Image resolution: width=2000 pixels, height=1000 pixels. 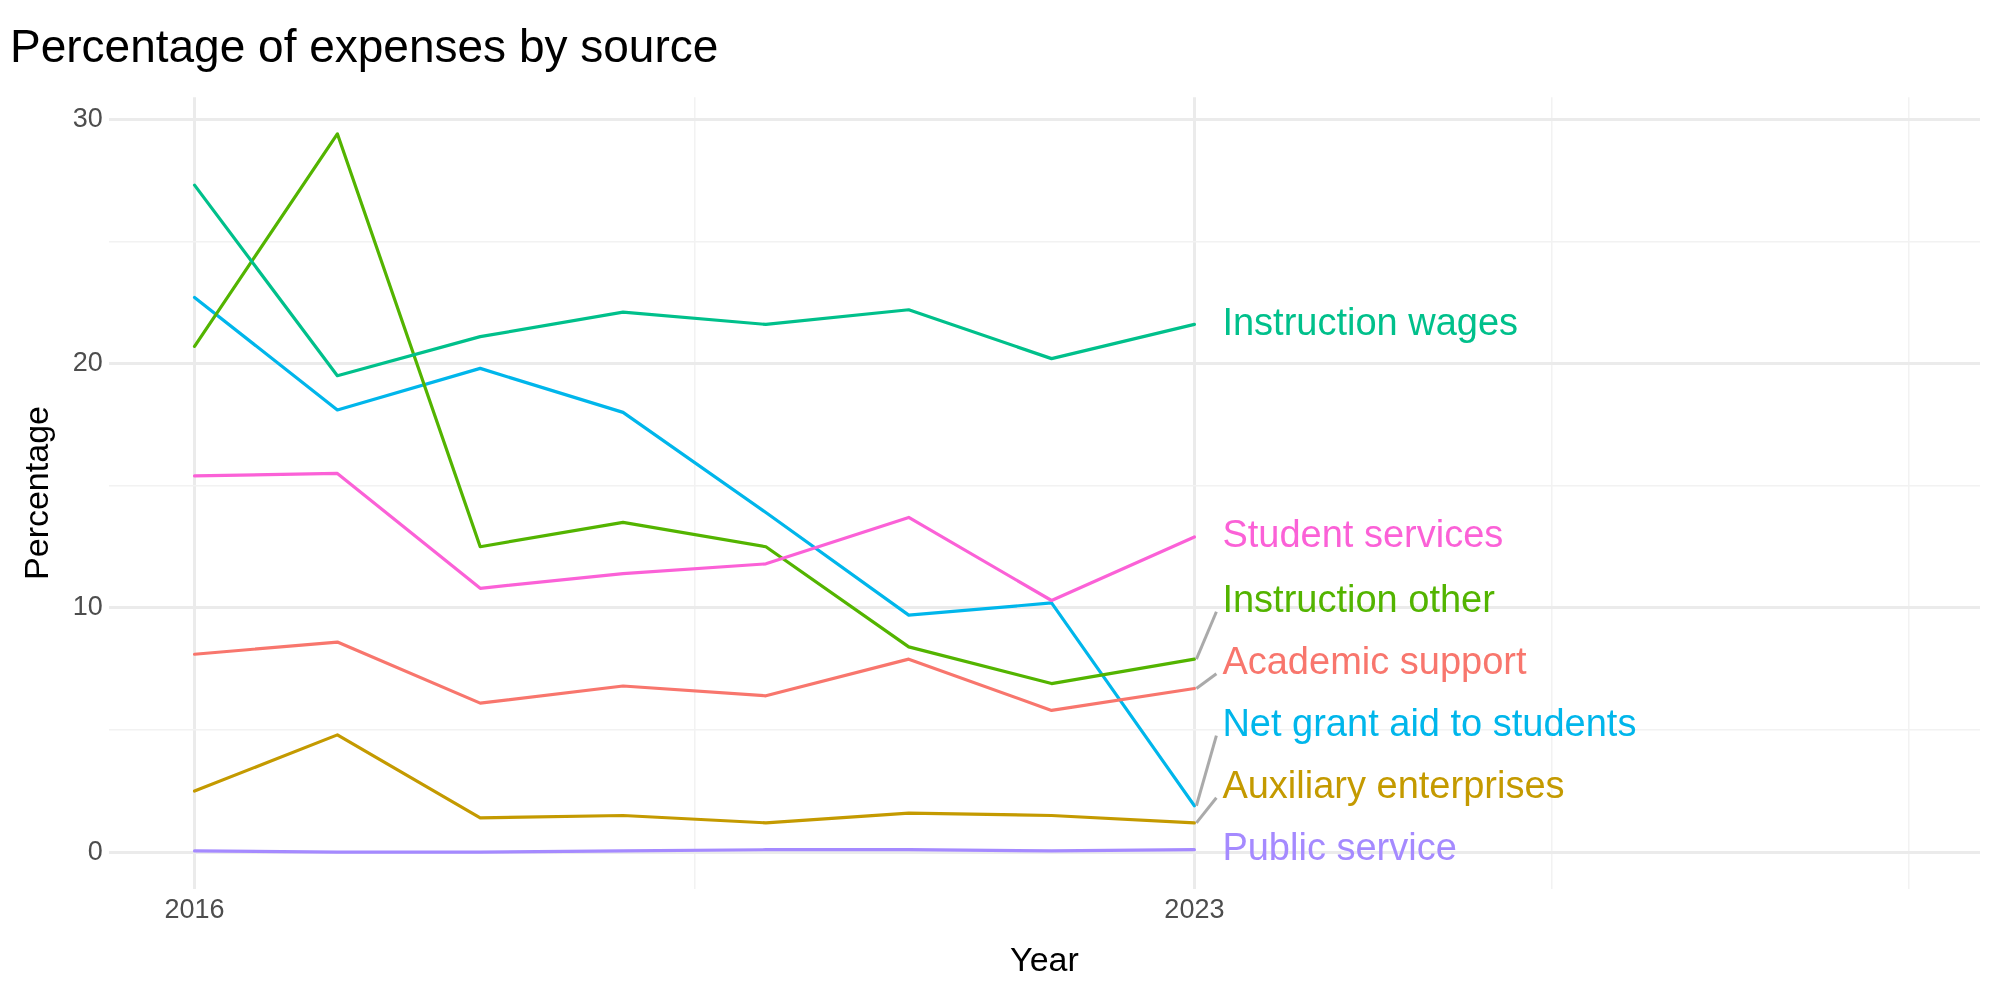 What do you see at coordinates (87, 361) in the screenshot?
I see `y-tick-label: 20` at bounding box center [87, 361].